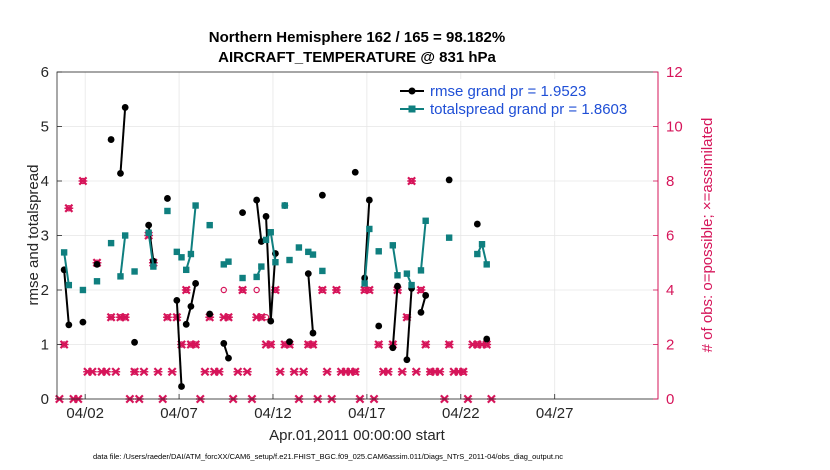  What do you see at coordinates (555, 413) in the screenshot?
I see `x-tick-label: 04/27` at bounding box center [555, 413].